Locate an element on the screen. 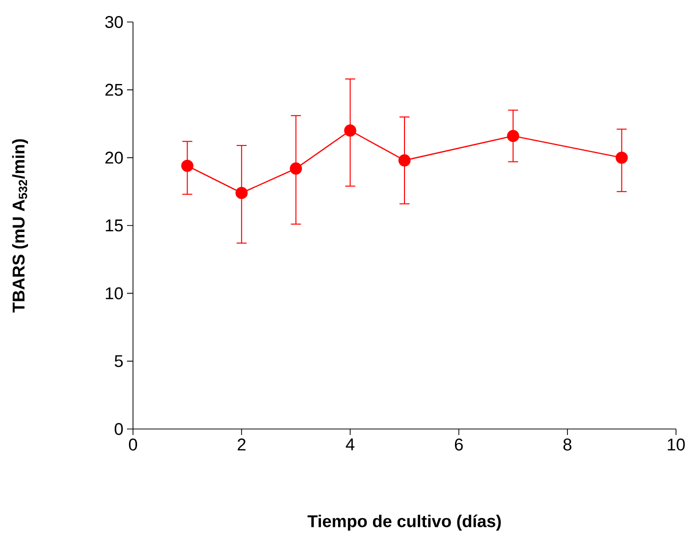 This screenshot has height=536, width=692. y-tick-label: 30 is located at coordinates (114, 22).